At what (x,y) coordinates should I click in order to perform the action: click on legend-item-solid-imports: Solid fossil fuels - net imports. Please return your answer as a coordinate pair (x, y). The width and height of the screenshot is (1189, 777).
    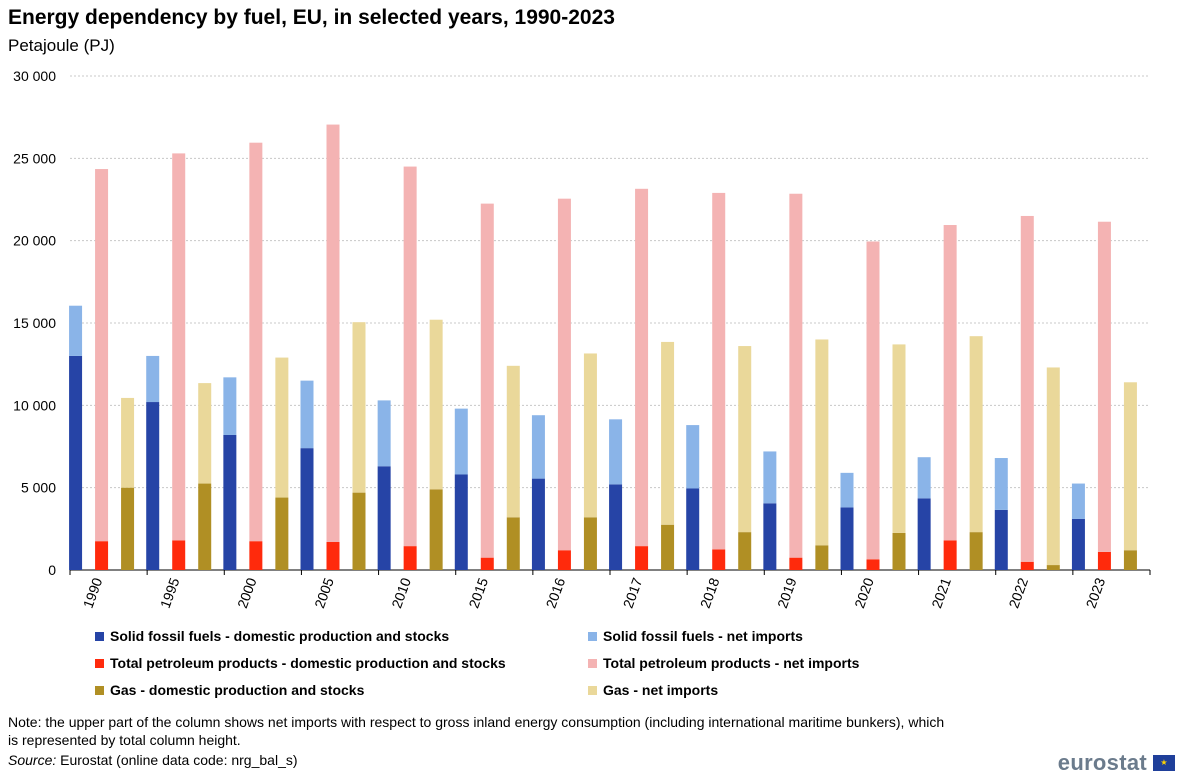
    Looking at the image, I should click on (695, 636).